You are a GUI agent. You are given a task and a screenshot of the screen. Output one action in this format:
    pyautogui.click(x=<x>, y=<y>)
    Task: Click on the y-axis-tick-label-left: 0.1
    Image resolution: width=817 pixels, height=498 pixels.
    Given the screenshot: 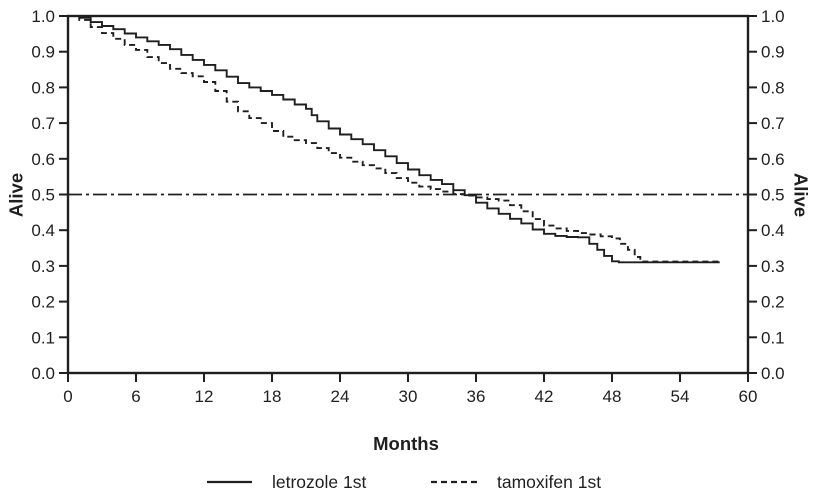 What is the action you would take?
    pyautogui.click(x=43, y=337)
    